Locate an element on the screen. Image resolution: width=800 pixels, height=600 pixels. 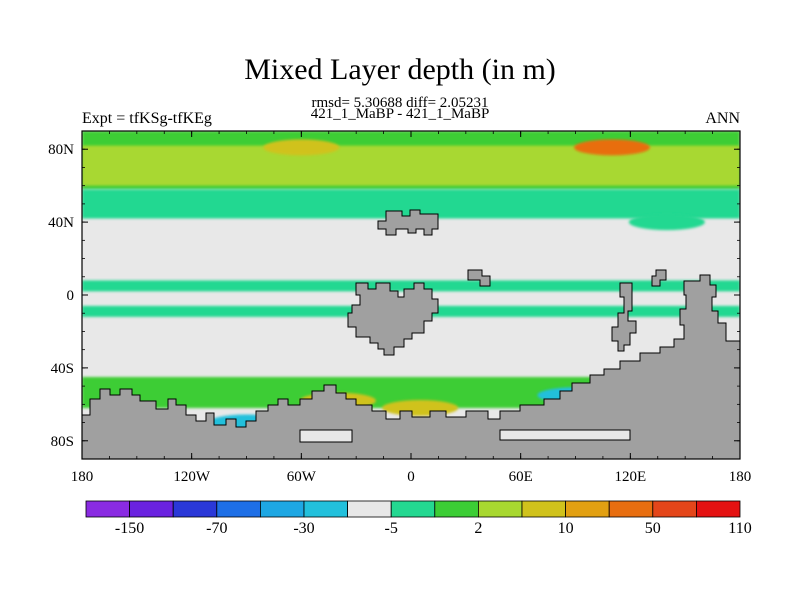
experiment-label: Expt = tfKSg-tfKEg is located at coordinates (147, 118).